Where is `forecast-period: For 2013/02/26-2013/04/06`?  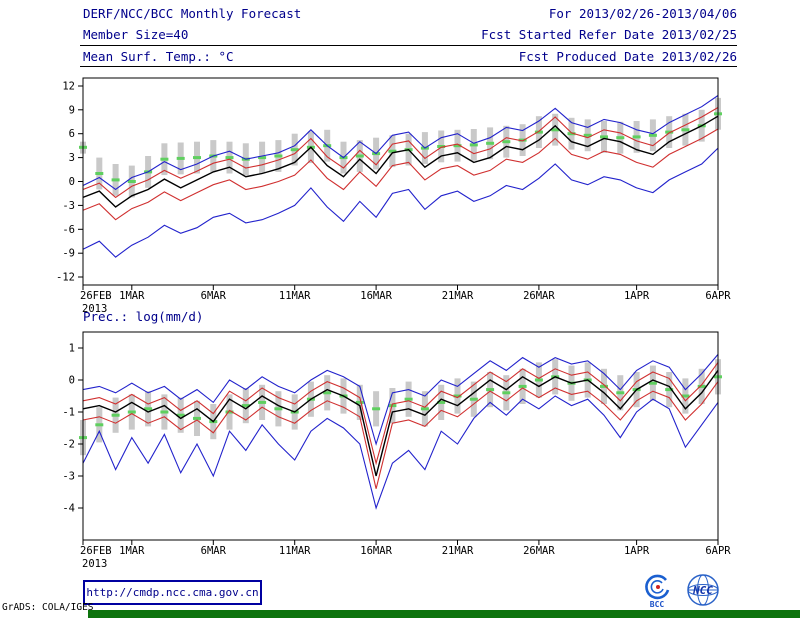 forecast-period: For 2013/02/26-2013/04/06 is located at coordinates (642, 13).